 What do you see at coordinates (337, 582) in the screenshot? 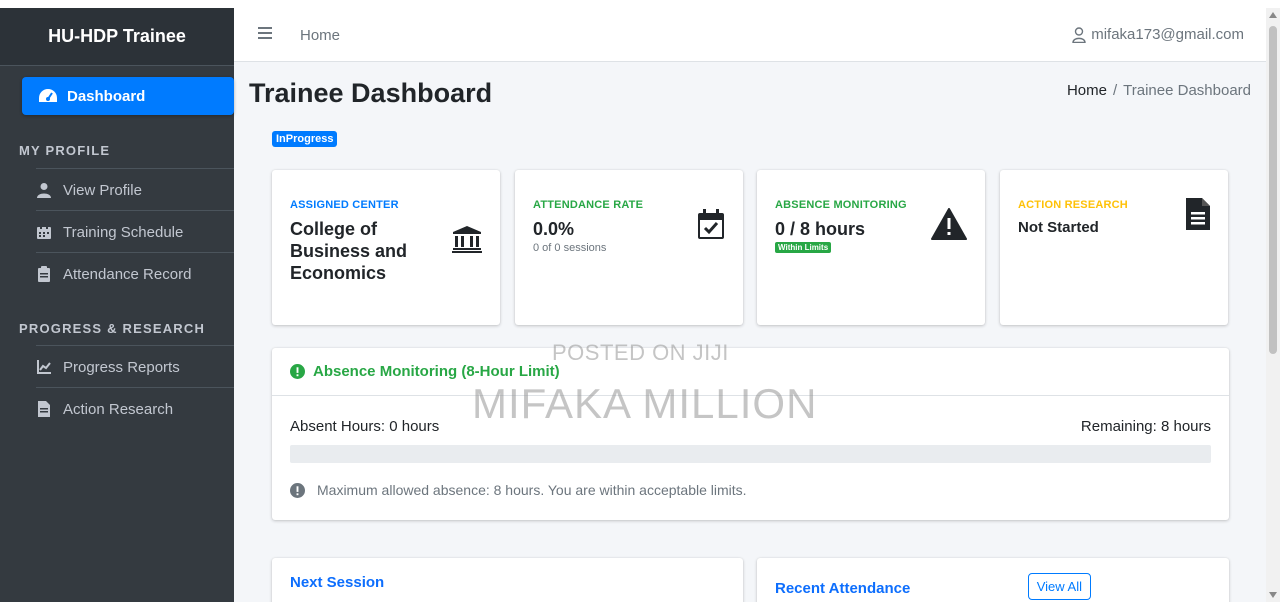
I see `card-title: Next Session` at bounding box center [337, 582].